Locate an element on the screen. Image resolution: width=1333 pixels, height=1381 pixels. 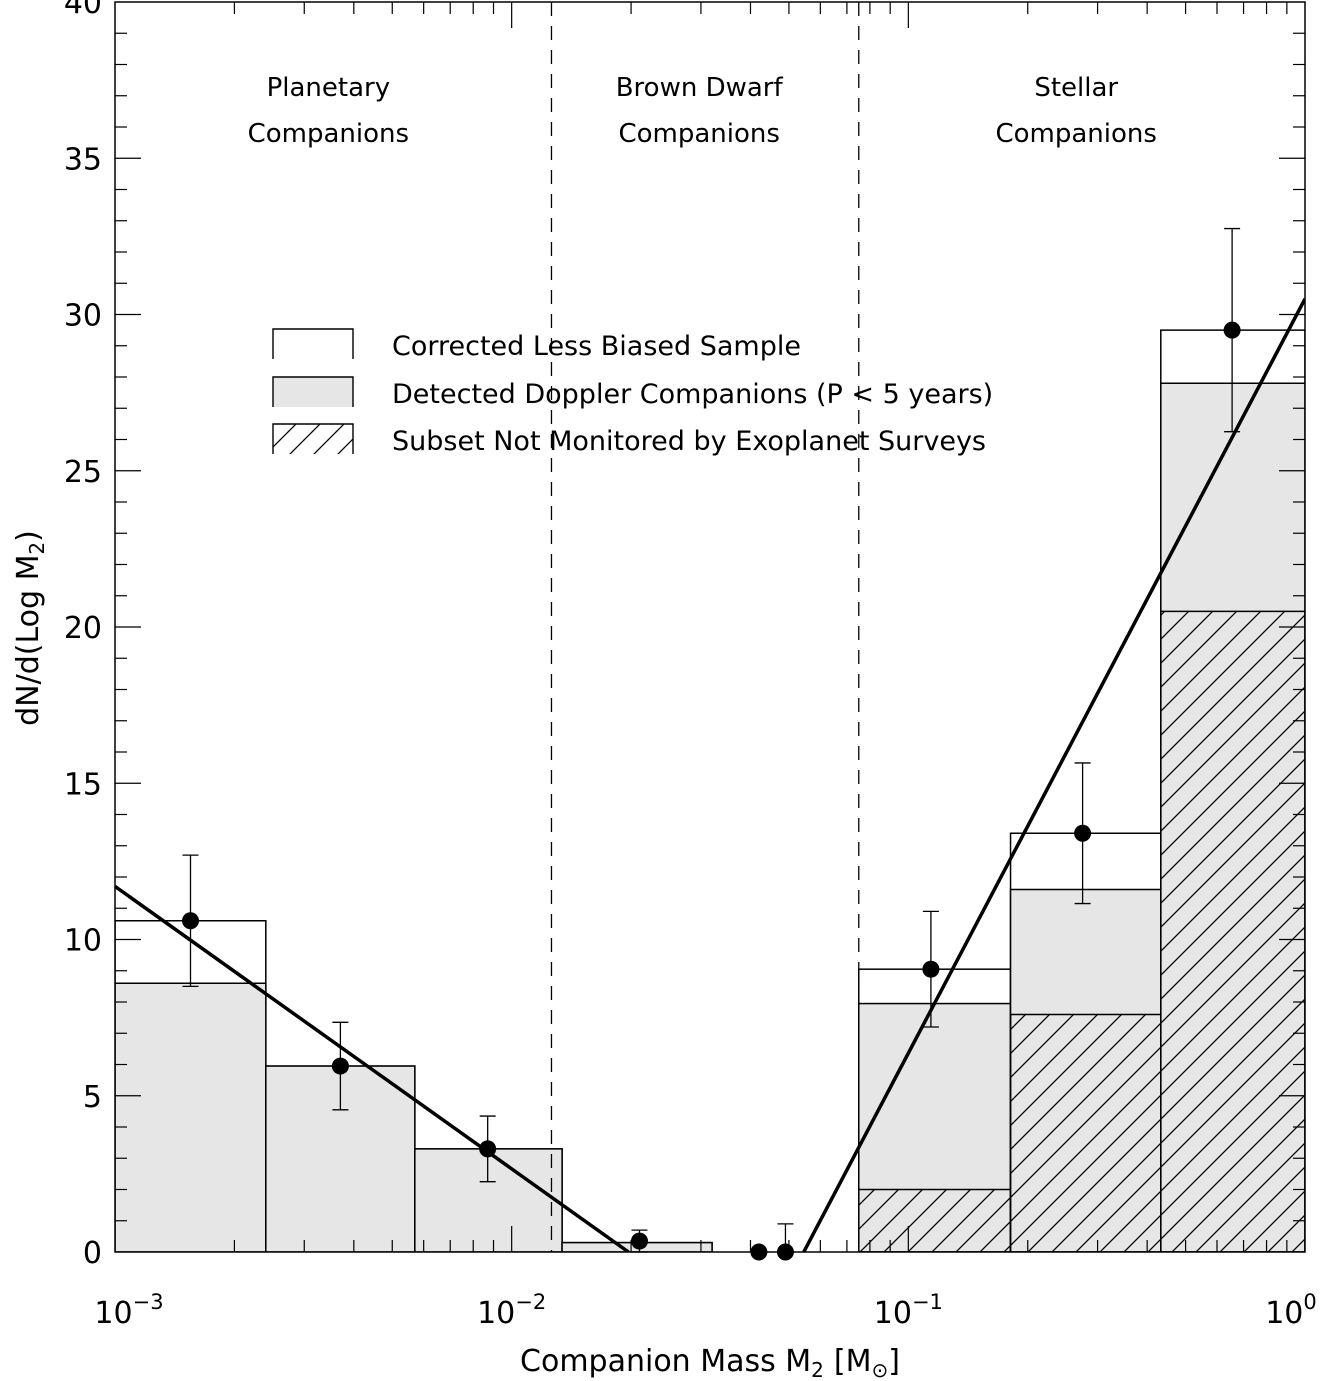
x-tick-label-1: 10⁻² is located at coordinates (511, 1310).